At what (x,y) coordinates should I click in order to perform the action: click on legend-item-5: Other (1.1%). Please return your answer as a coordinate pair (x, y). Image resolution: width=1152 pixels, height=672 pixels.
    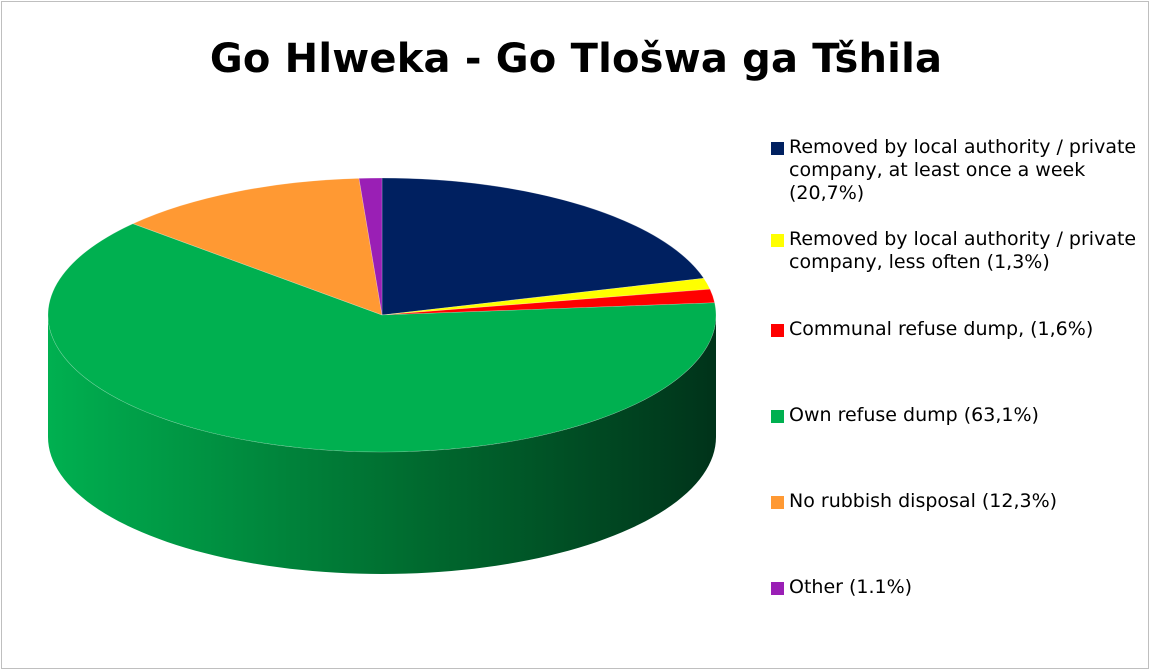
    Looking at the image, I should click on (960, 587).